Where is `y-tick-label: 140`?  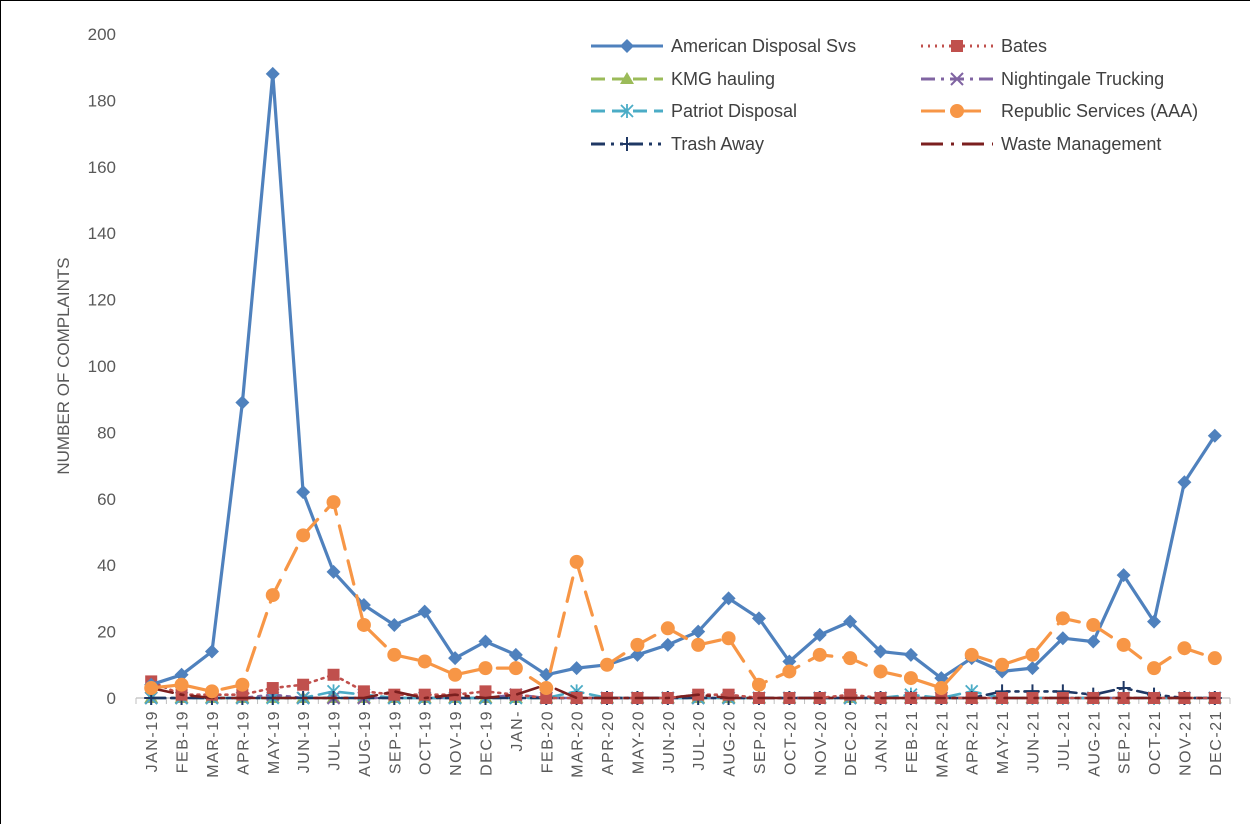
y-tick-label: 140 is located at coordinates (102, 233).